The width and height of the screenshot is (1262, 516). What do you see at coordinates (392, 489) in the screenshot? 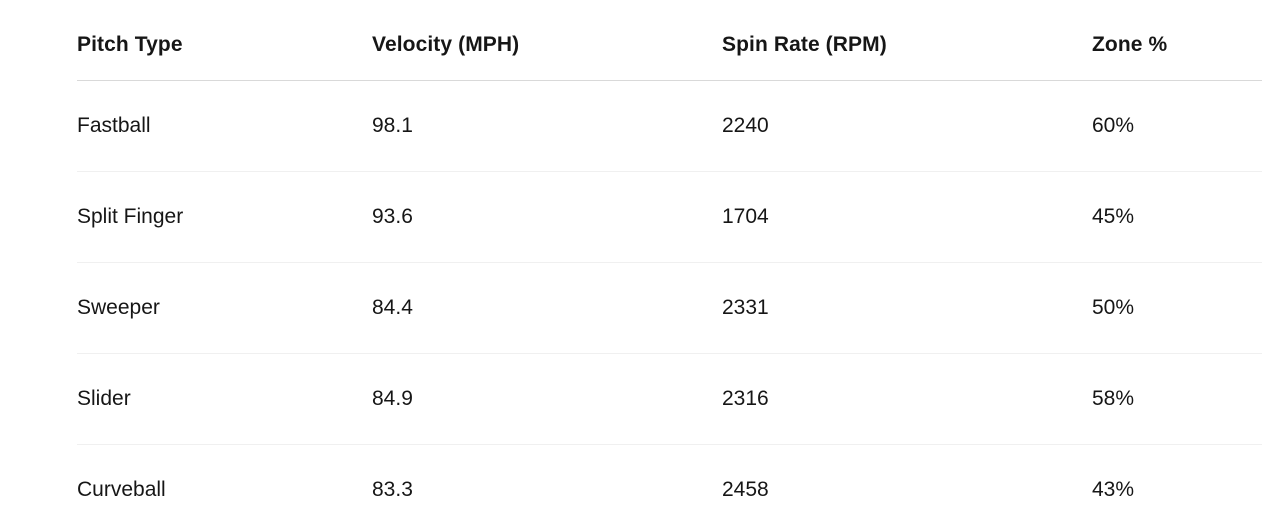
I see `cell-velocity: 83.3` at bounding box center [392, 489].